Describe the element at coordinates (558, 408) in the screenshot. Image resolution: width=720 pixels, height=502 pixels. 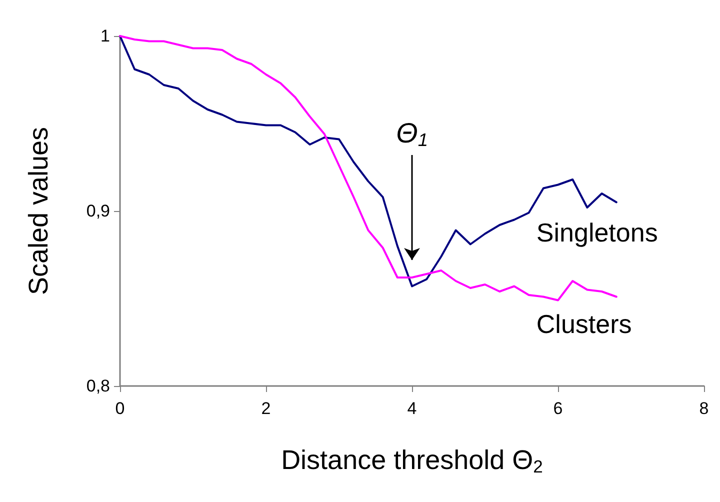
I see `x-tick-label: 6` at that location.